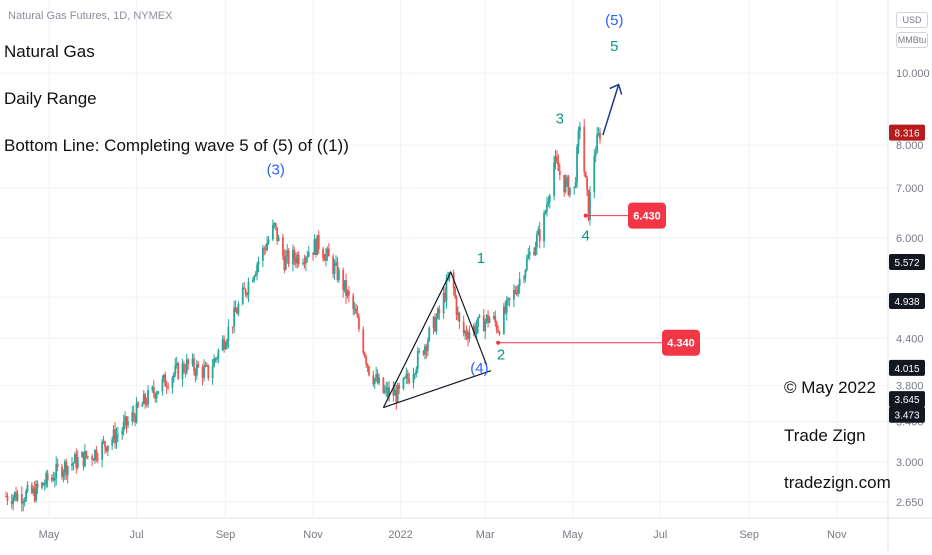  Describe the element at coordinates (910, 146) in the screenshot. I see `y-tick-label: 8.000` at that location.